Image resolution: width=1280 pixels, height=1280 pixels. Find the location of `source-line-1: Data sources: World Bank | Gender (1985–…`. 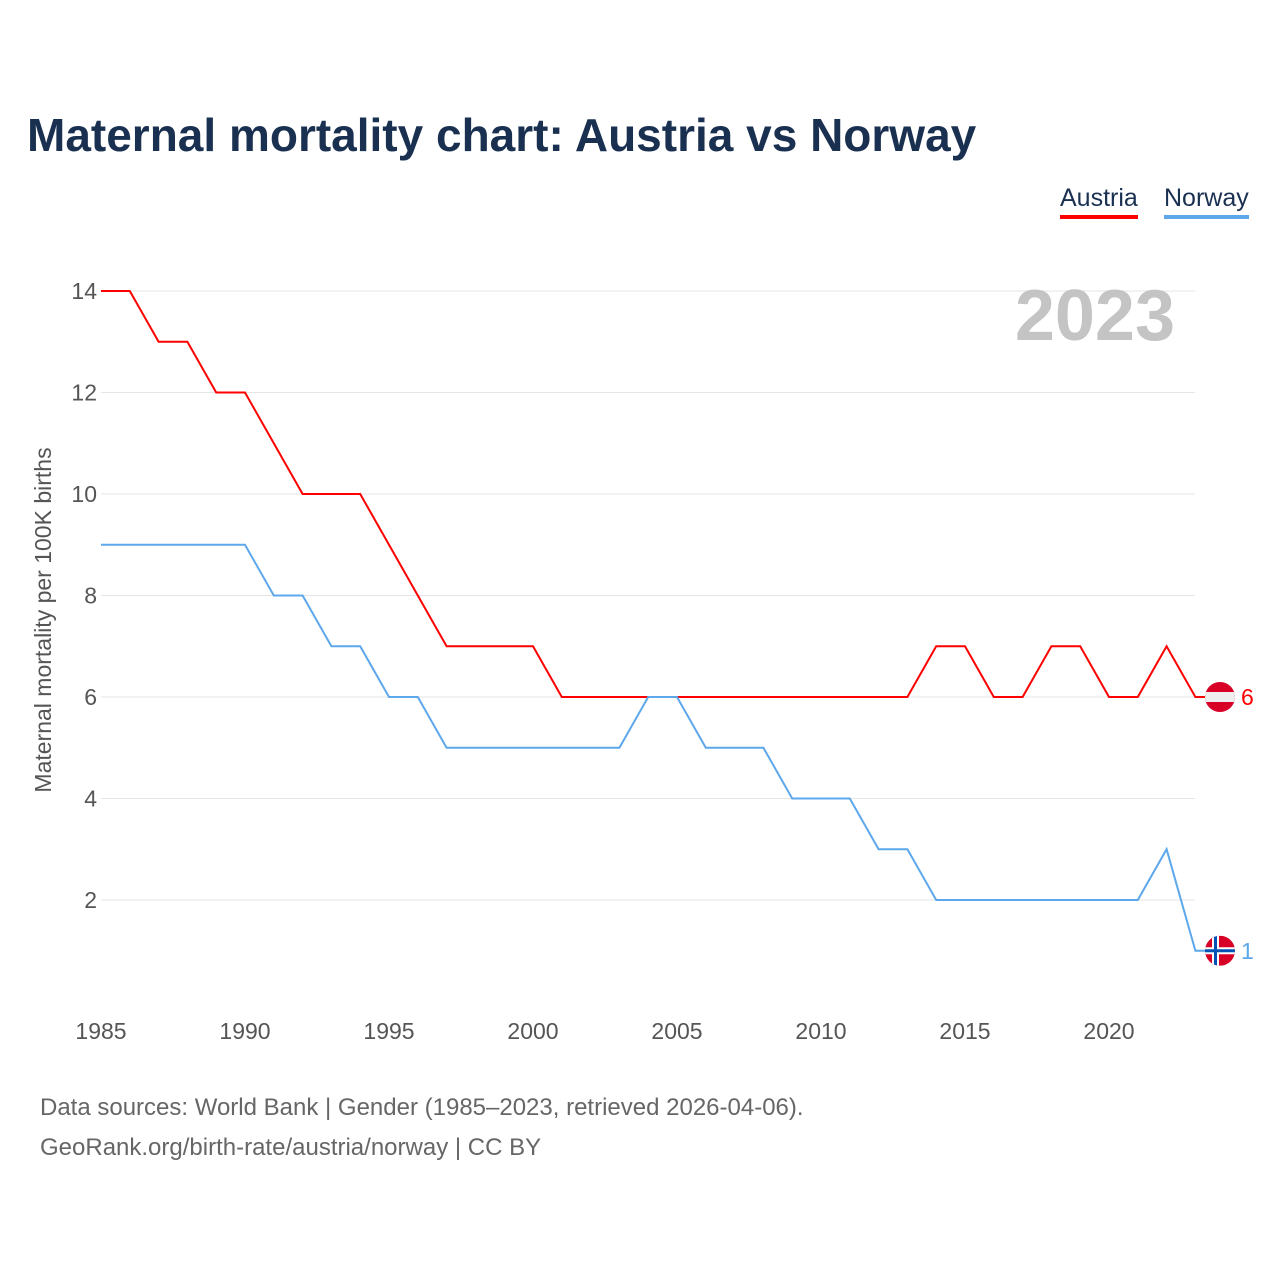

source-line-1: Data sources: World Bank | Gender (1985–… is located at coordinates (422, 1107).